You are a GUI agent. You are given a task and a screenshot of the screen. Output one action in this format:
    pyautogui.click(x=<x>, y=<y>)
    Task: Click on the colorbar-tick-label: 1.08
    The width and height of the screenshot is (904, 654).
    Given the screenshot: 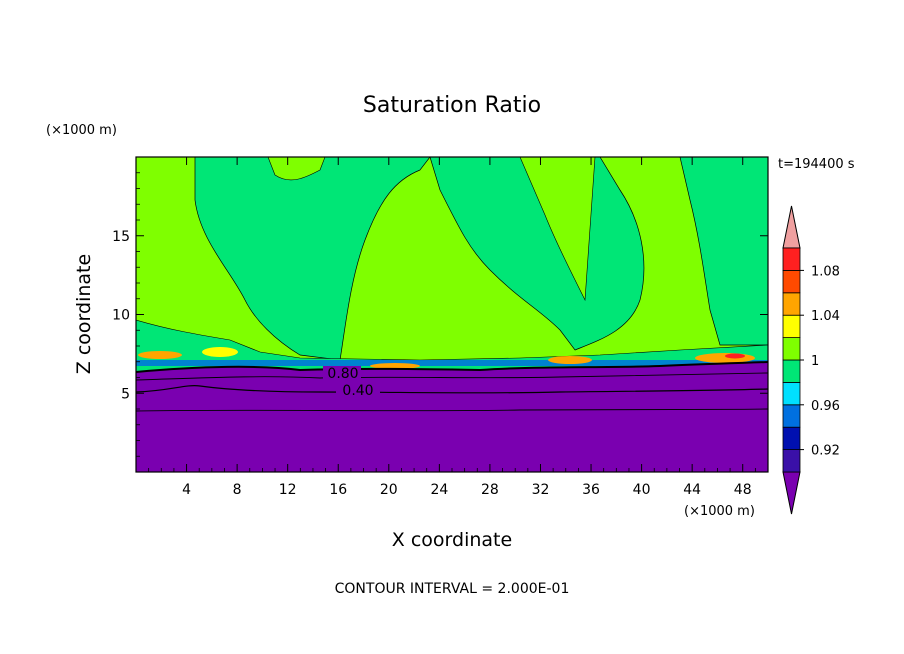 What is the action you would take?
    pyautogui.click(x=825, y=271)
    